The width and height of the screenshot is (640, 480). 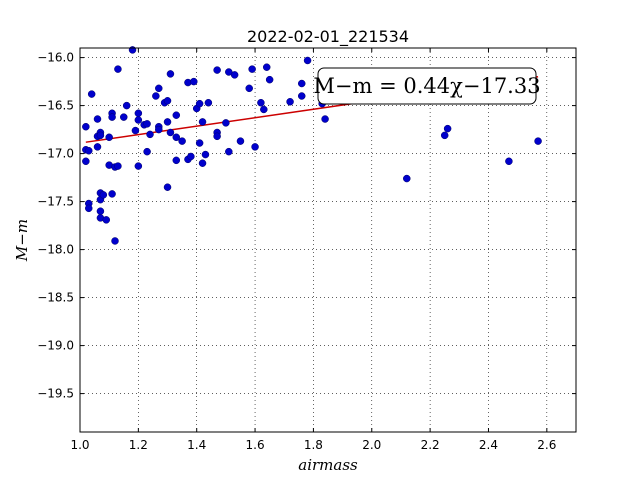 What do you see at coordinates (55, 298) in the screenshot?
I see `y-tick-label: −18.5` at bounding box center [55, 298].